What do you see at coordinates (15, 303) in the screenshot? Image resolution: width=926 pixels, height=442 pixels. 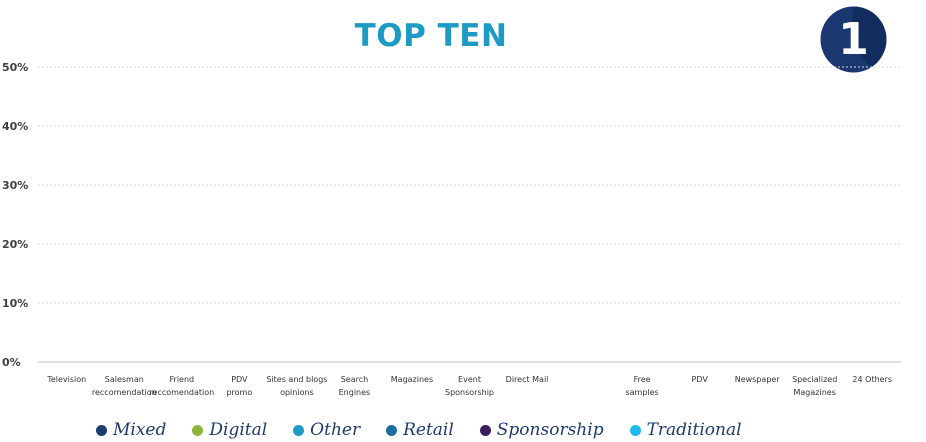 I see `y-tick-label: 10%` at bounding box center [15, 303].